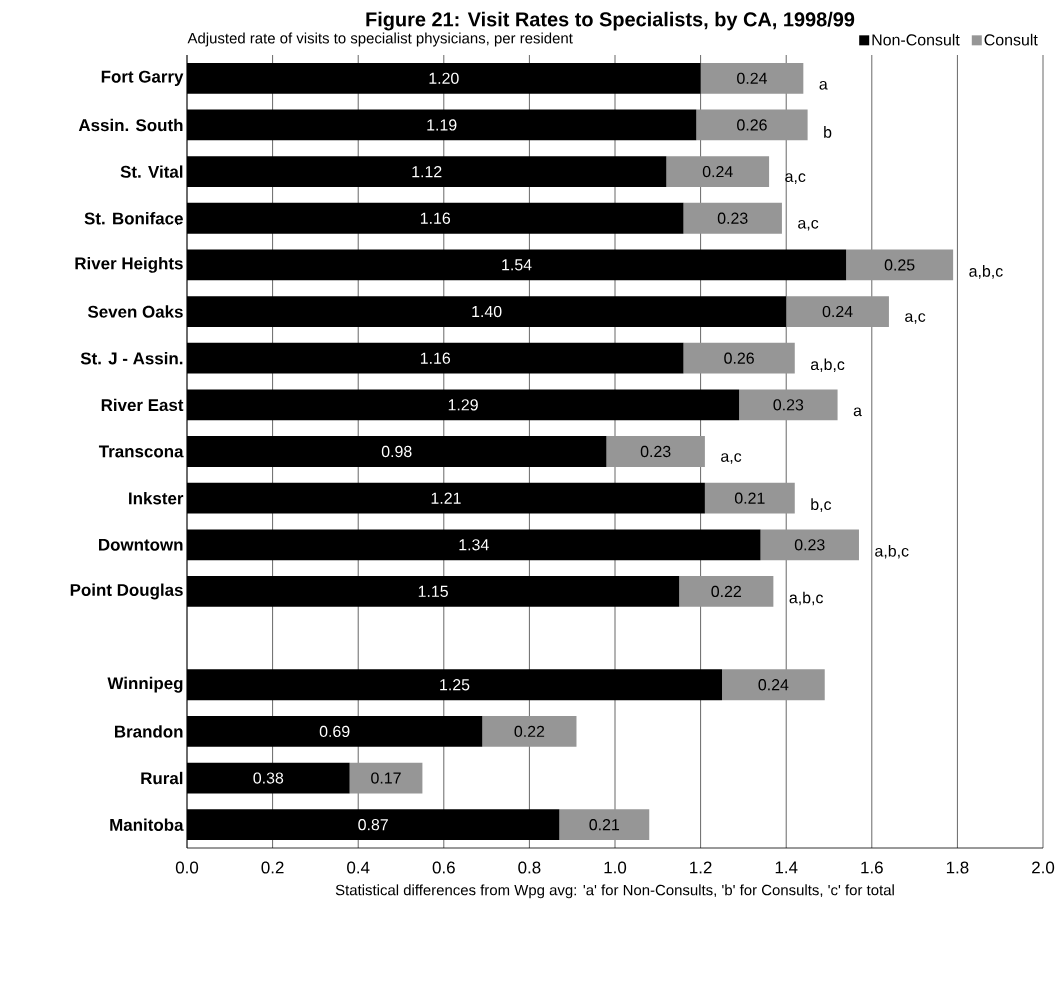  Describe the element at coordinates (828, 132) in the screenshot. I see `annotation: b` at that location.